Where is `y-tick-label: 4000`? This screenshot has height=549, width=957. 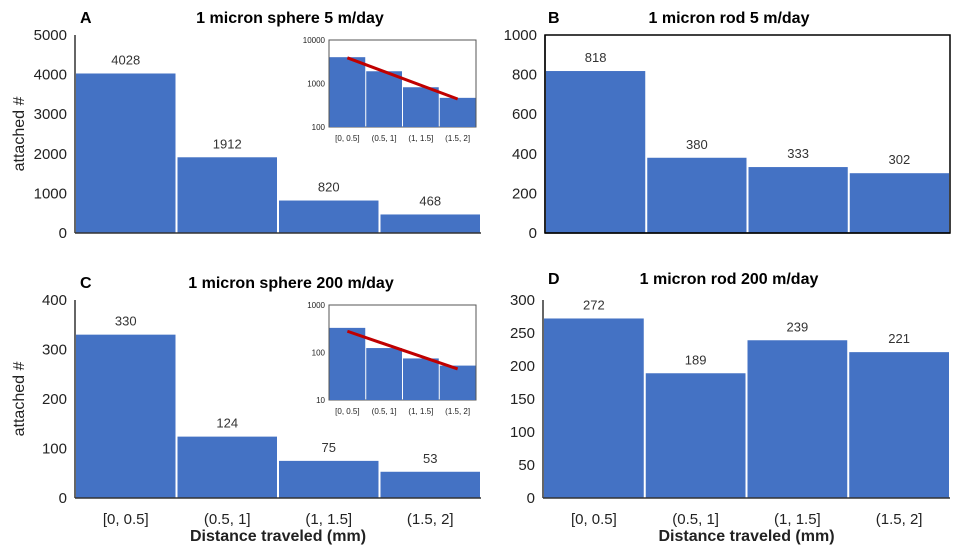 y-tick-label: 4000 is located at coordinates (50, 75).